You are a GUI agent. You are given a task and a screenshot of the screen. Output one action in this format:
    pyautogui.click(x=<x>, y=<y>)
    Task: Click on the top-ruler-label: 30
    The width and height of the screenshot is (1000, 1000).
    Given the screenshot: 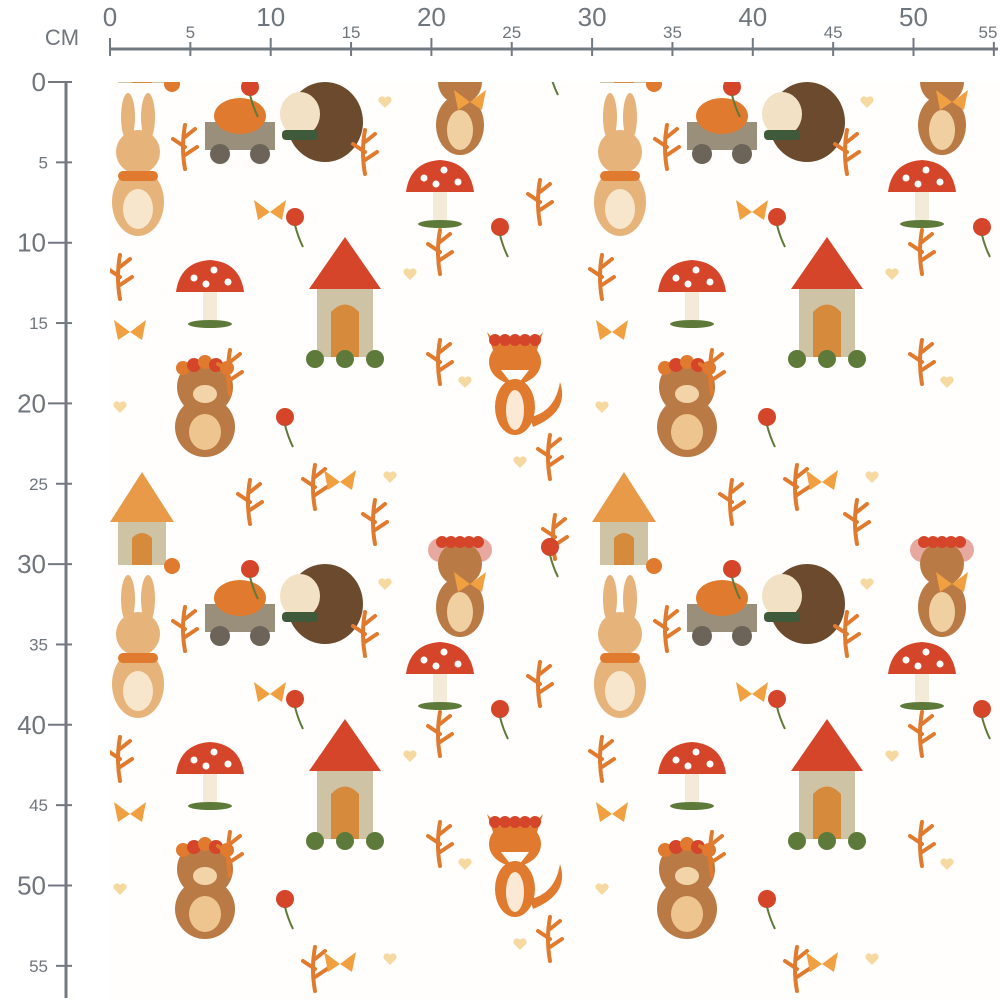 What is the action you would take?
    pyautogui.click(x=592, y=17)
    